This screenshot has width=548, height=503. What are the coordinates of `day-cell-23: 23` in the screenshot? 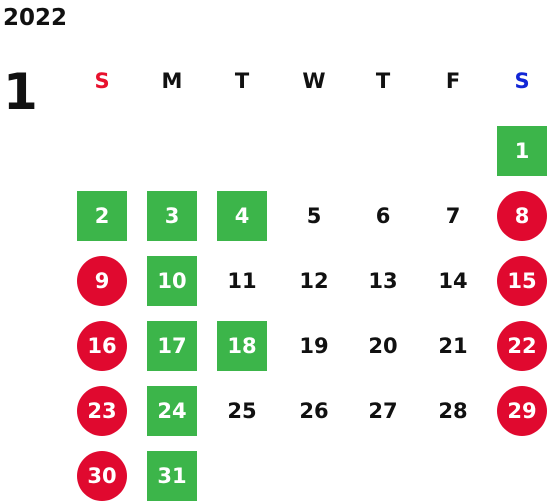 It's located at (102, 411).